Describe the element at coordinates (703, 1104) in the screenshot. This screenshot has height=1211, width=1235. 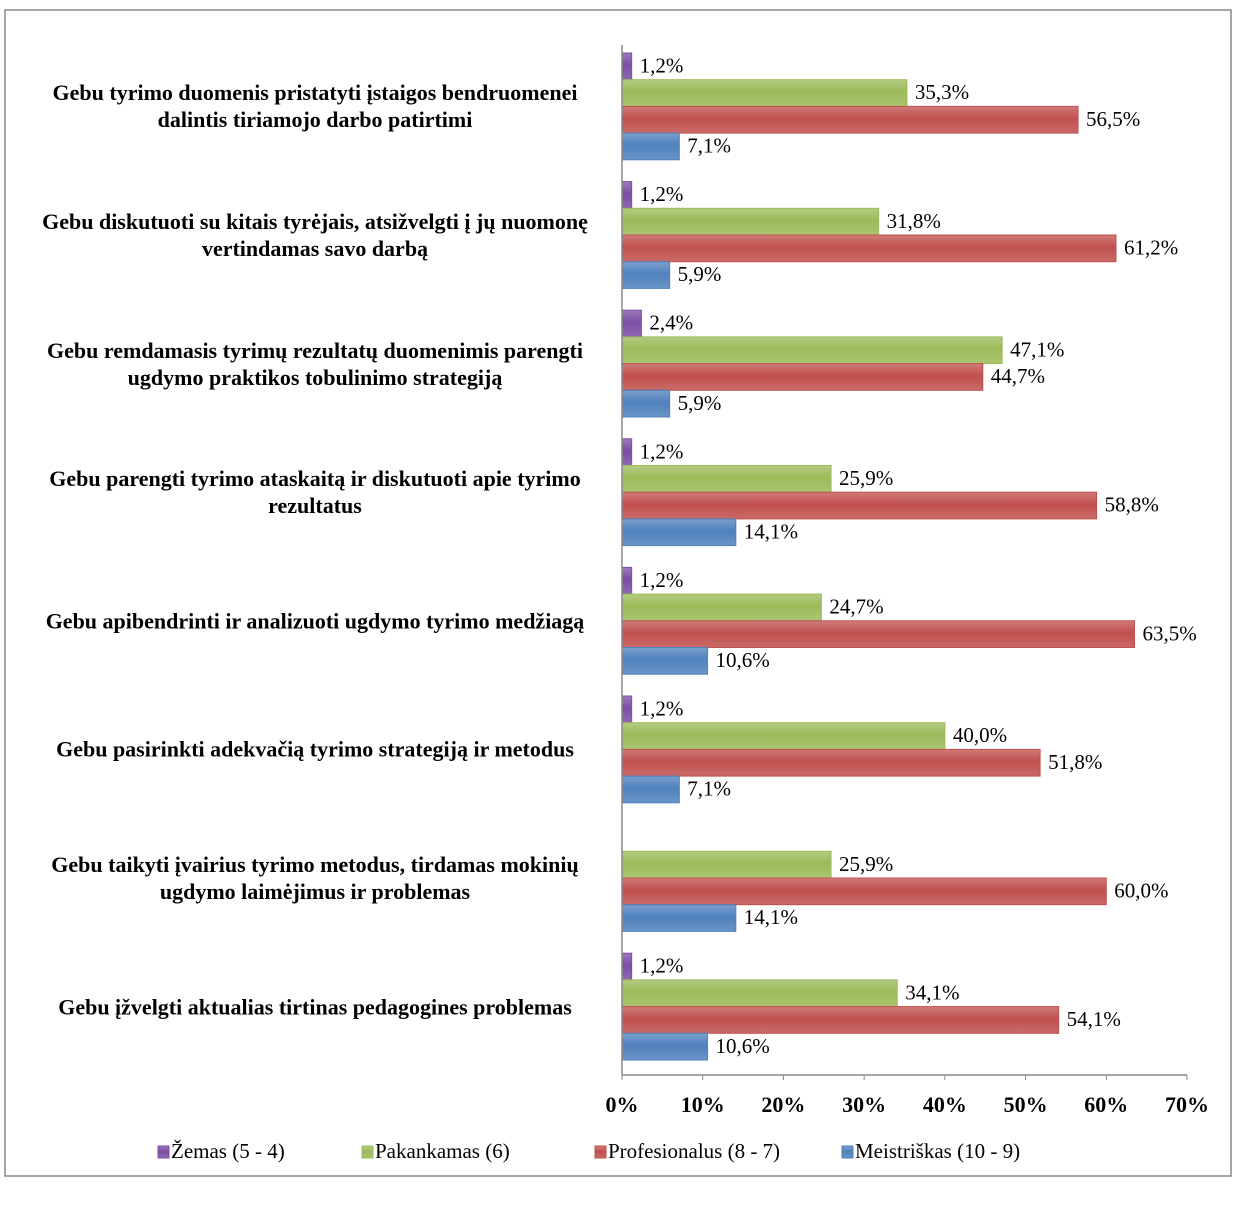
I see `x-tick-label: 10%` at that location.